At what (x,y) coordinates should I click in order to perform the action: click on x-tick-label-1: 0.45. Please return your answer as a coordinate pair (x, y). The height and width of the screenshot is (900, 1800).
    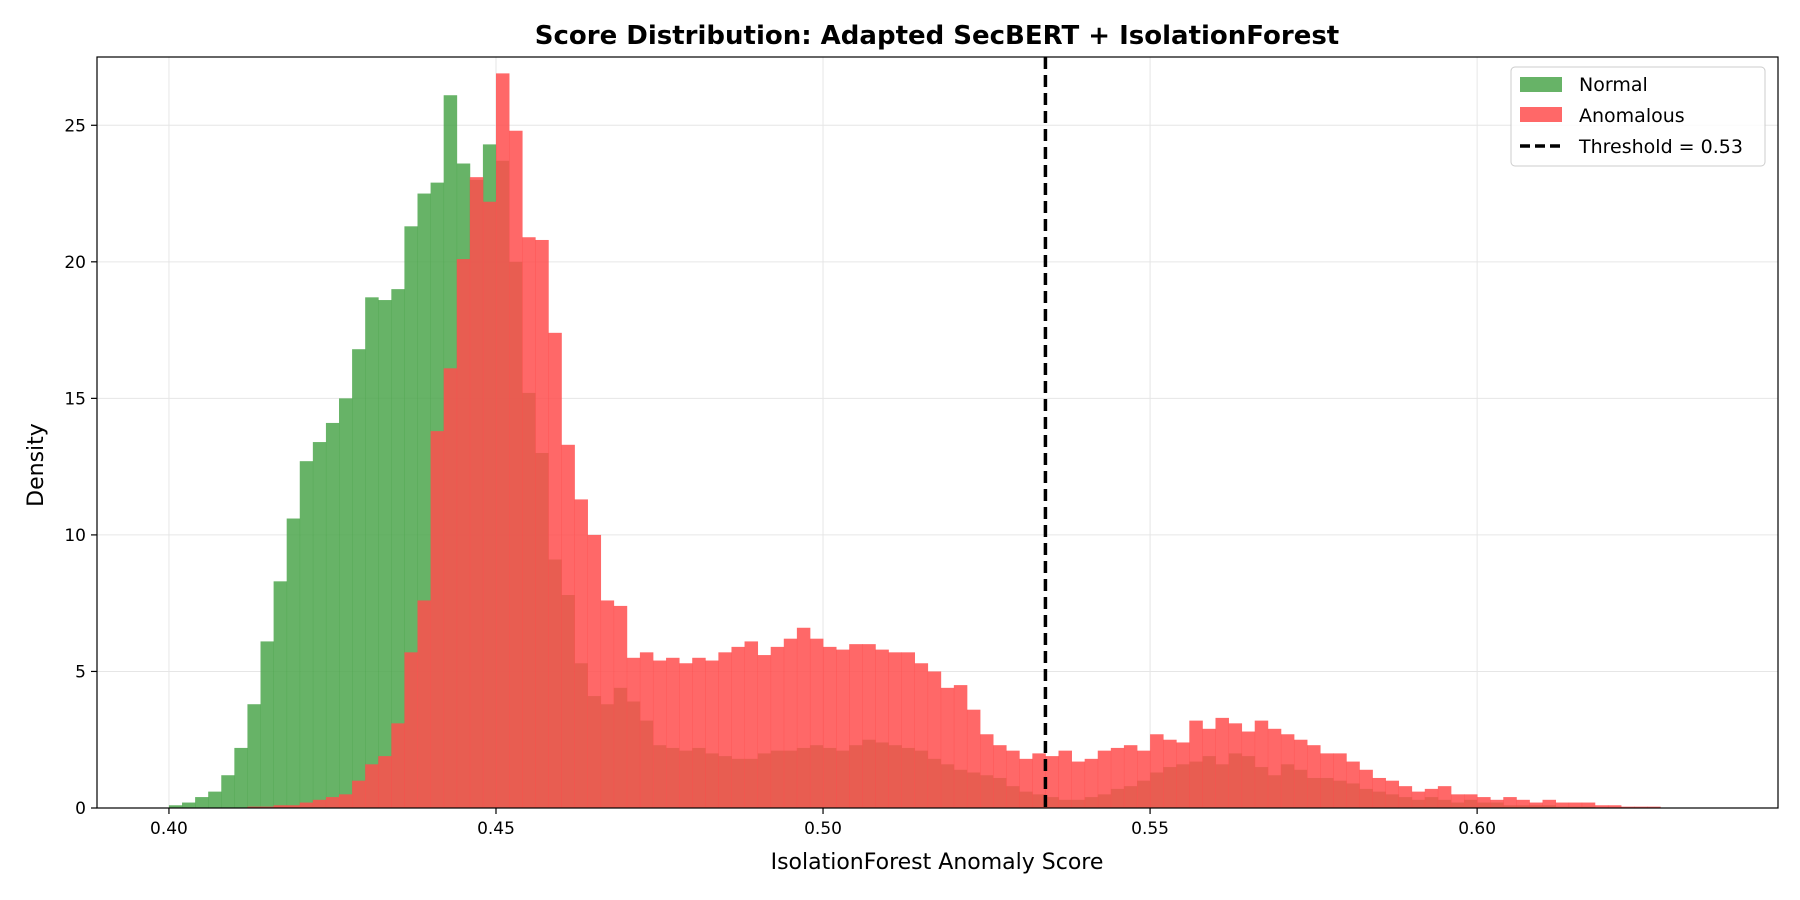
    Looking at the image, I should click on (496, 829).